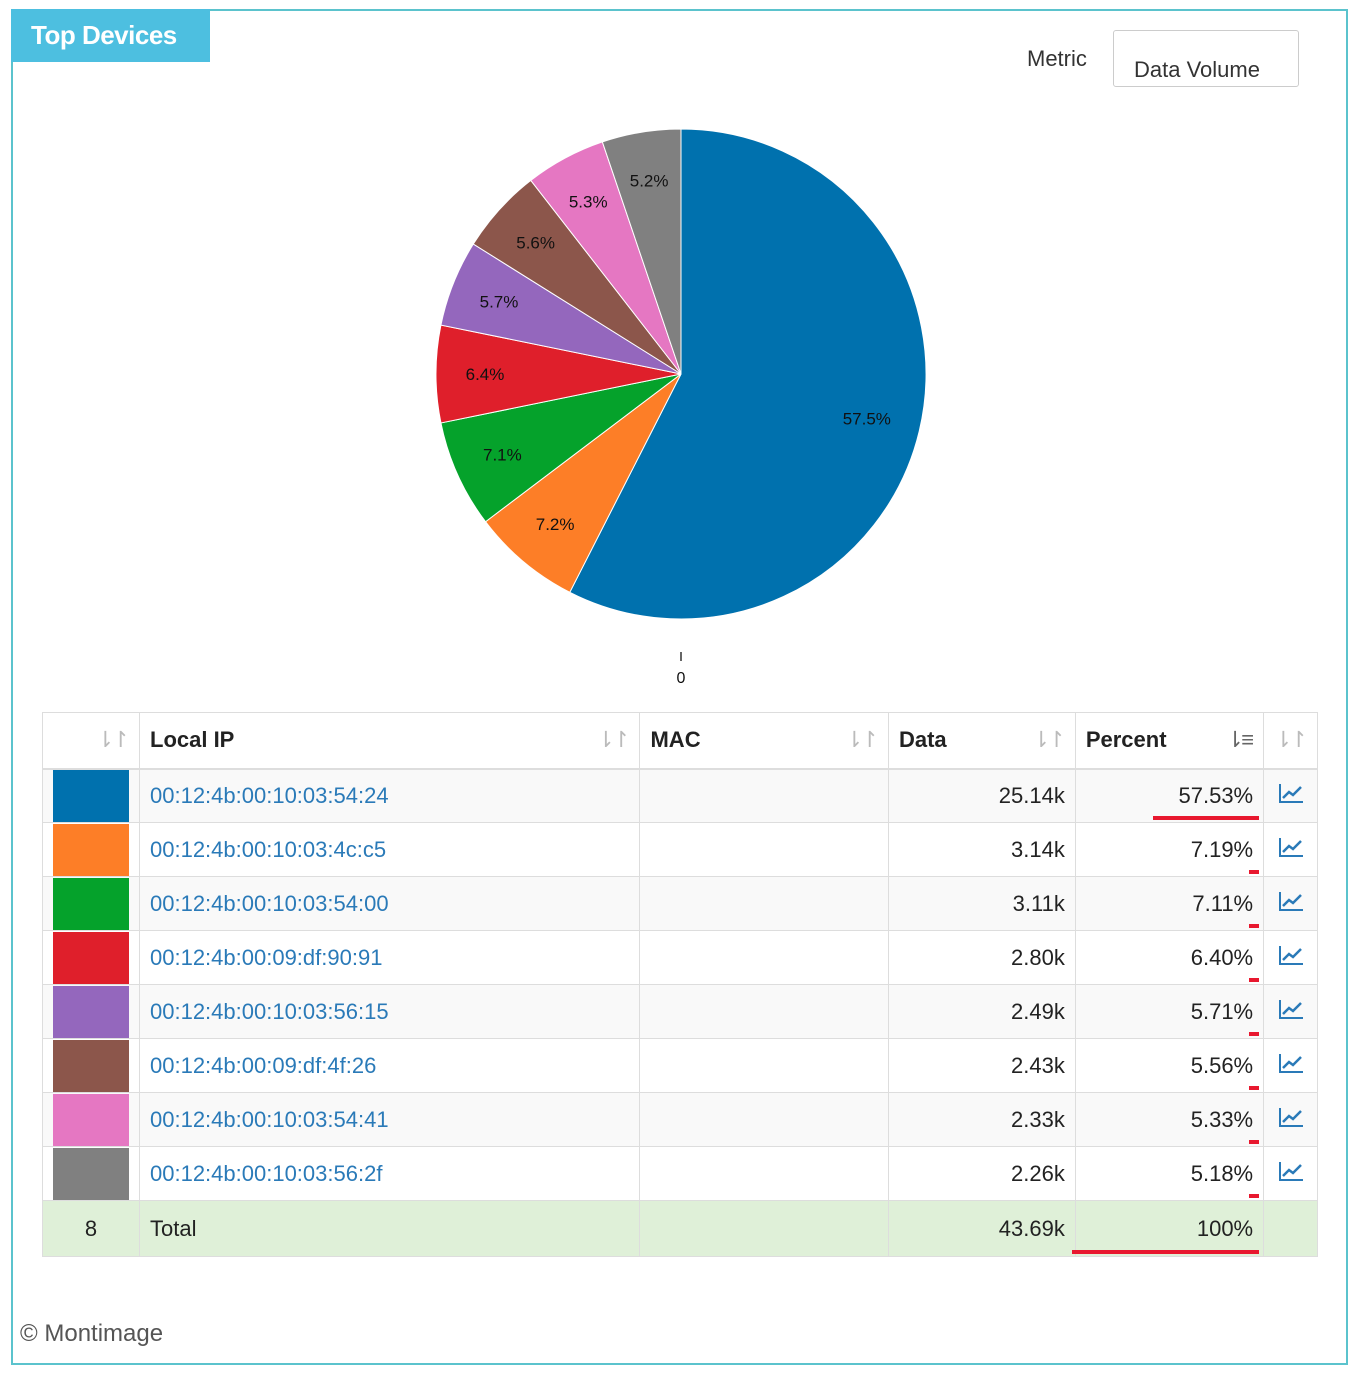 The image size is (1358, 1380). I want to click on header-mac: MAC ⇂↾, so click(764, 741).